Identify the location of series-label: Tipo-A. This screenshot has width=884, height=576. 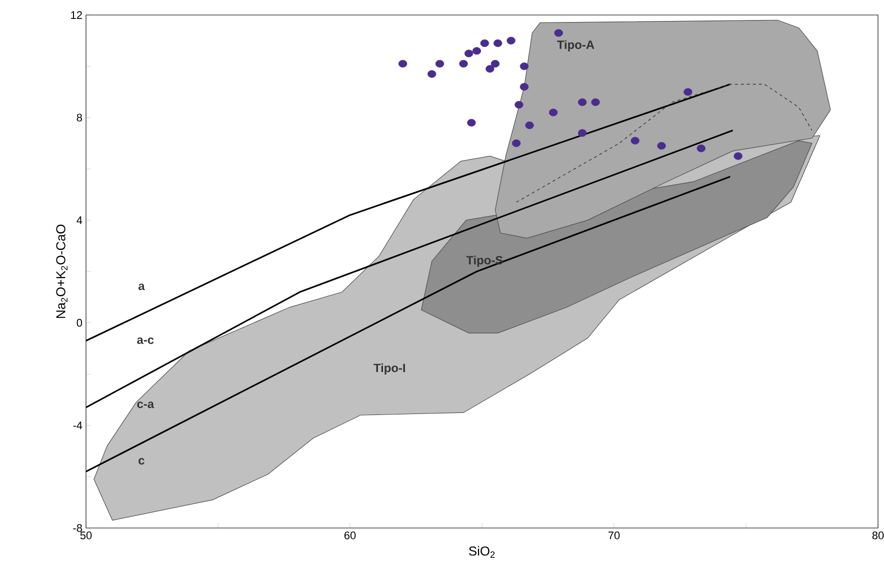
(575, 46).